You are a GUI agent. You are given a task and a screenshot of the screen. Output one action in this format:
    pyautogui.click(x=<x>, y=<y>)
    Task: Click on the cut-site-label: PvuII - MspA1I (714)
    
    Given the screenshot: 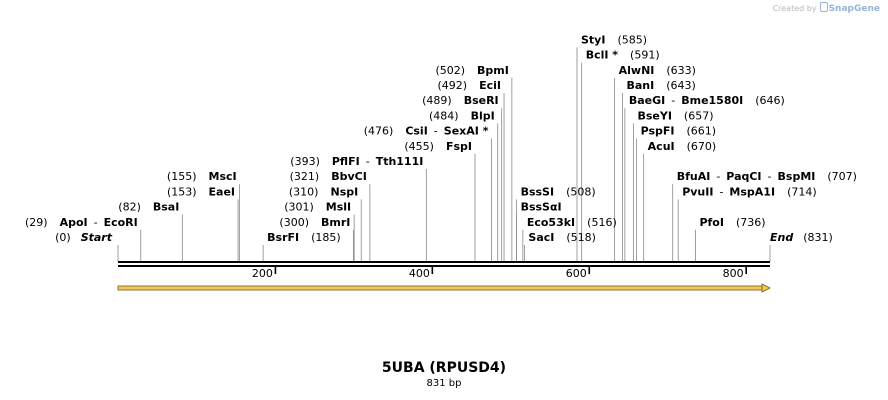 What is the action you would take?
    pyautogui.click(x=749, y=191)
    